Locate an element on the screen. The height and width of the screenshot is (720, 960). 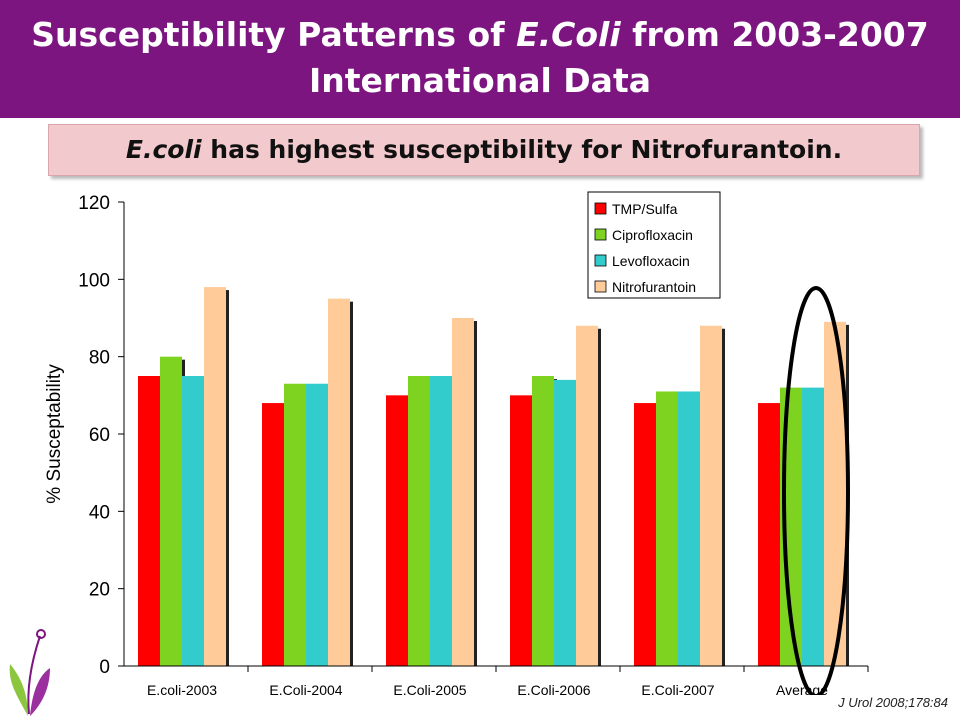
legend-label-tmp-sulfa: TMP/Sulfa is located at coordinates (645, 209).